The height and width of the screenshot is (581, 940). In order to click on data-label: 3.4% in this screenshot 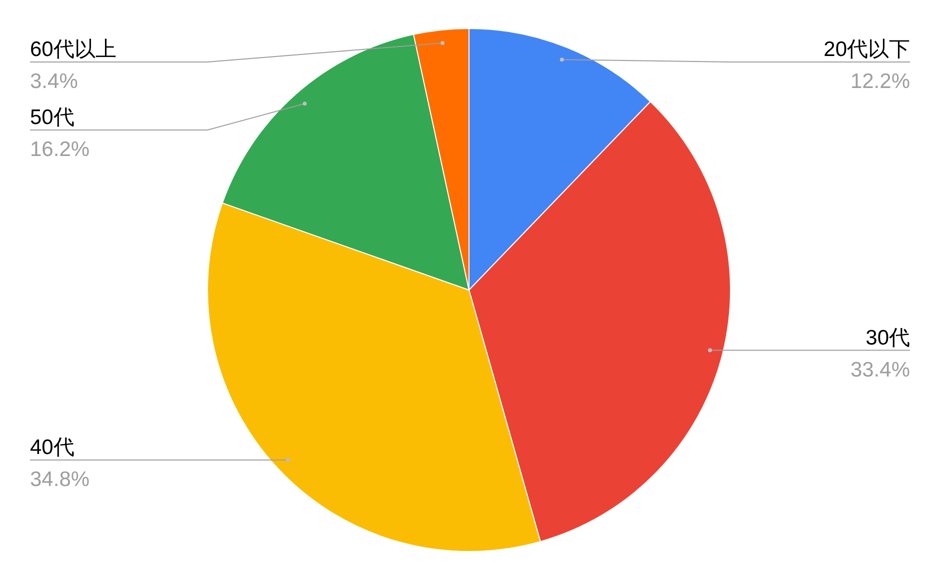, I will do `click(54, 81)`.